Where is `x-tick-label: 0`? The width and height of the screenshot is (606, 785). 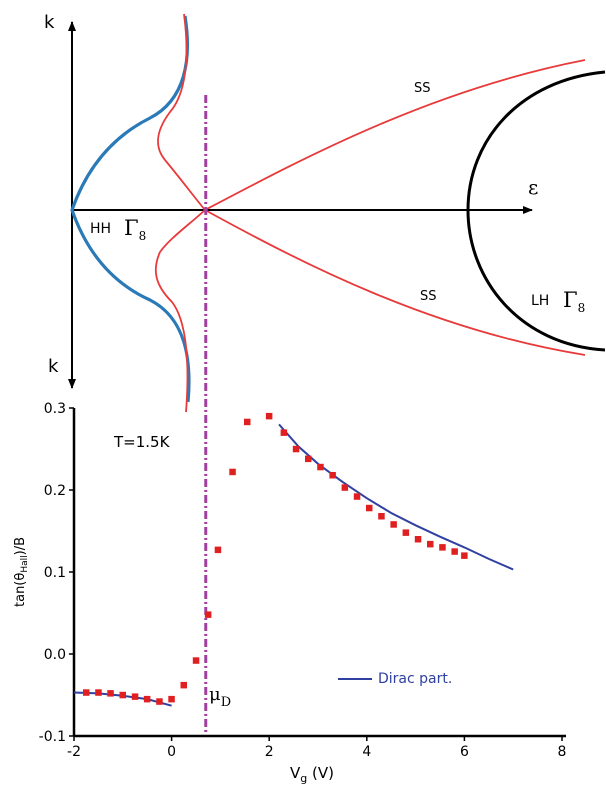 x-tick-label: 0 is located at coordinates (171, 752).